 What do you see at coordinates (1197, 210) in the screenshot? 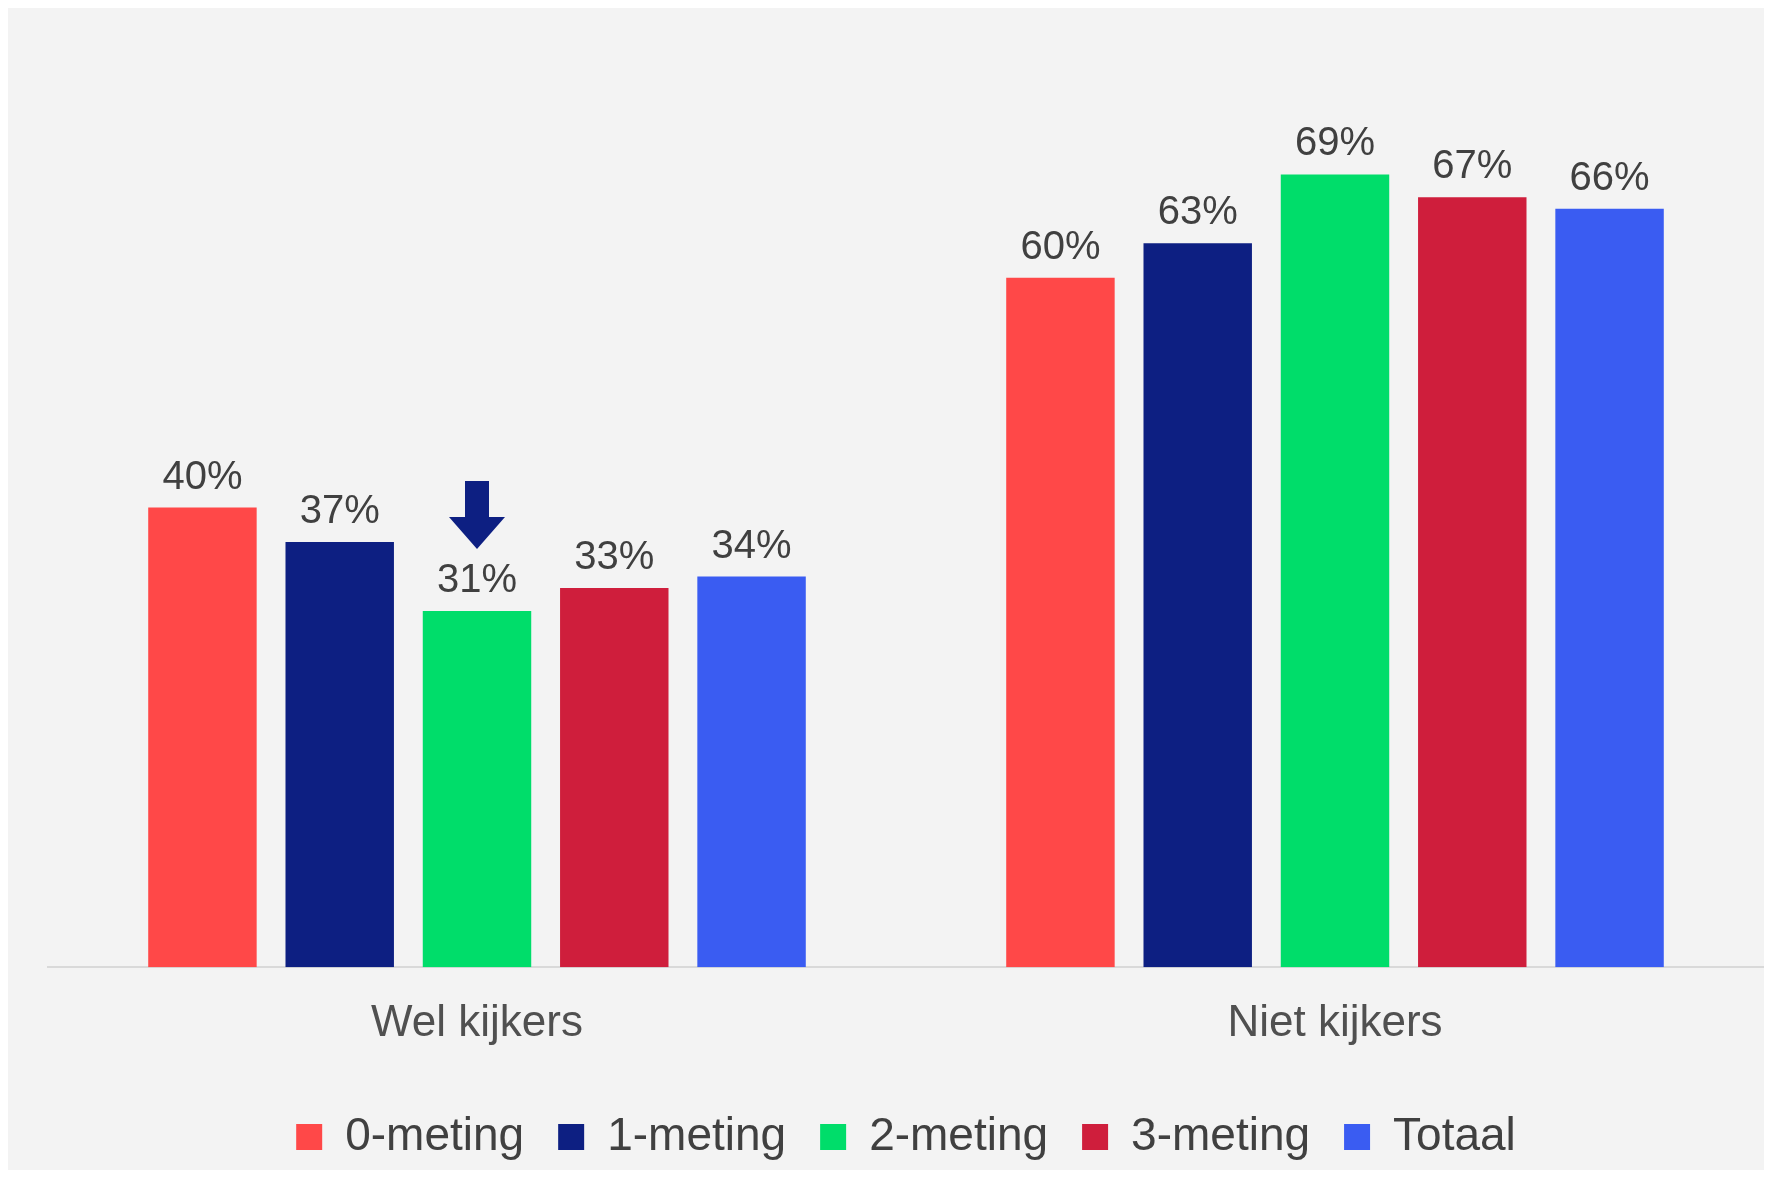
I see `data-label: 63%` at bounding box center [1197, 210].